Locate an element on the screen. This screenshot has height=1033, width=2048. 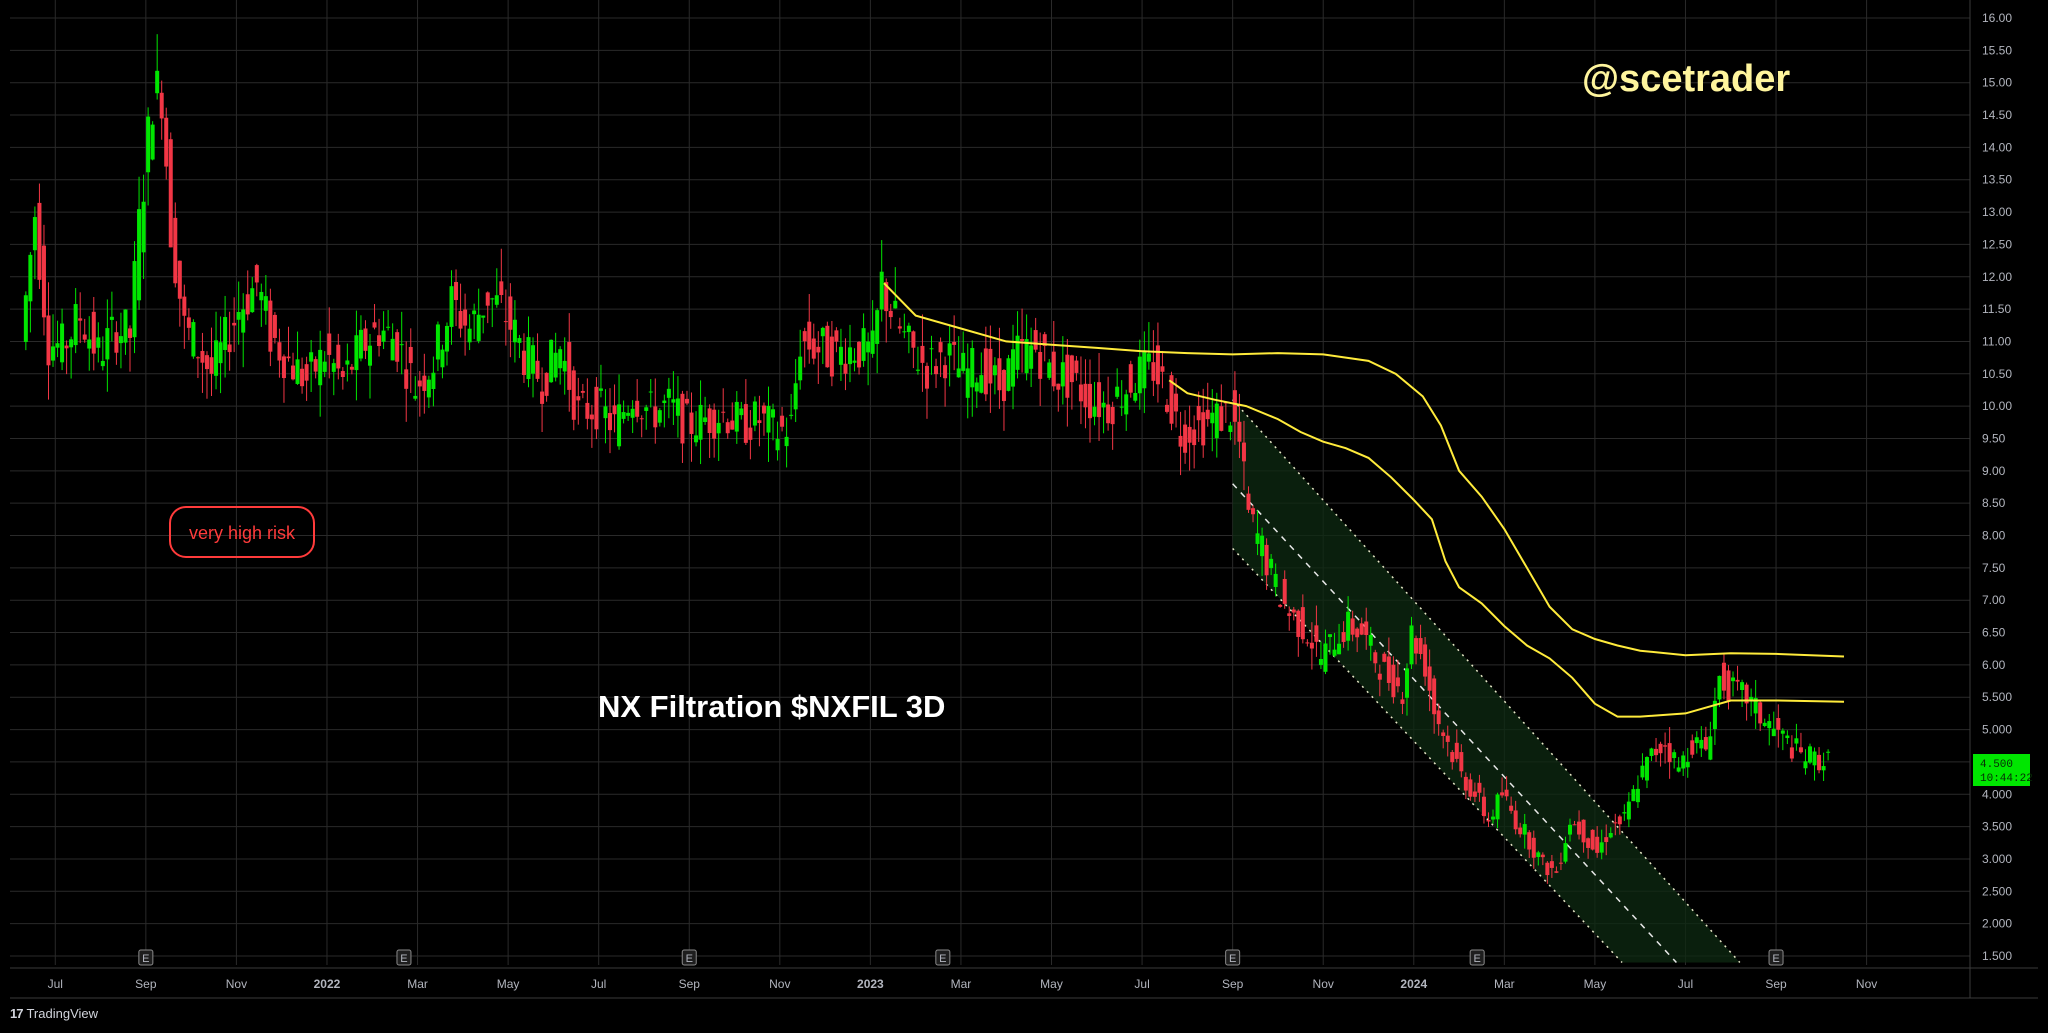
price-tick-label: 7.00 is located at coordinates (1994, 600).